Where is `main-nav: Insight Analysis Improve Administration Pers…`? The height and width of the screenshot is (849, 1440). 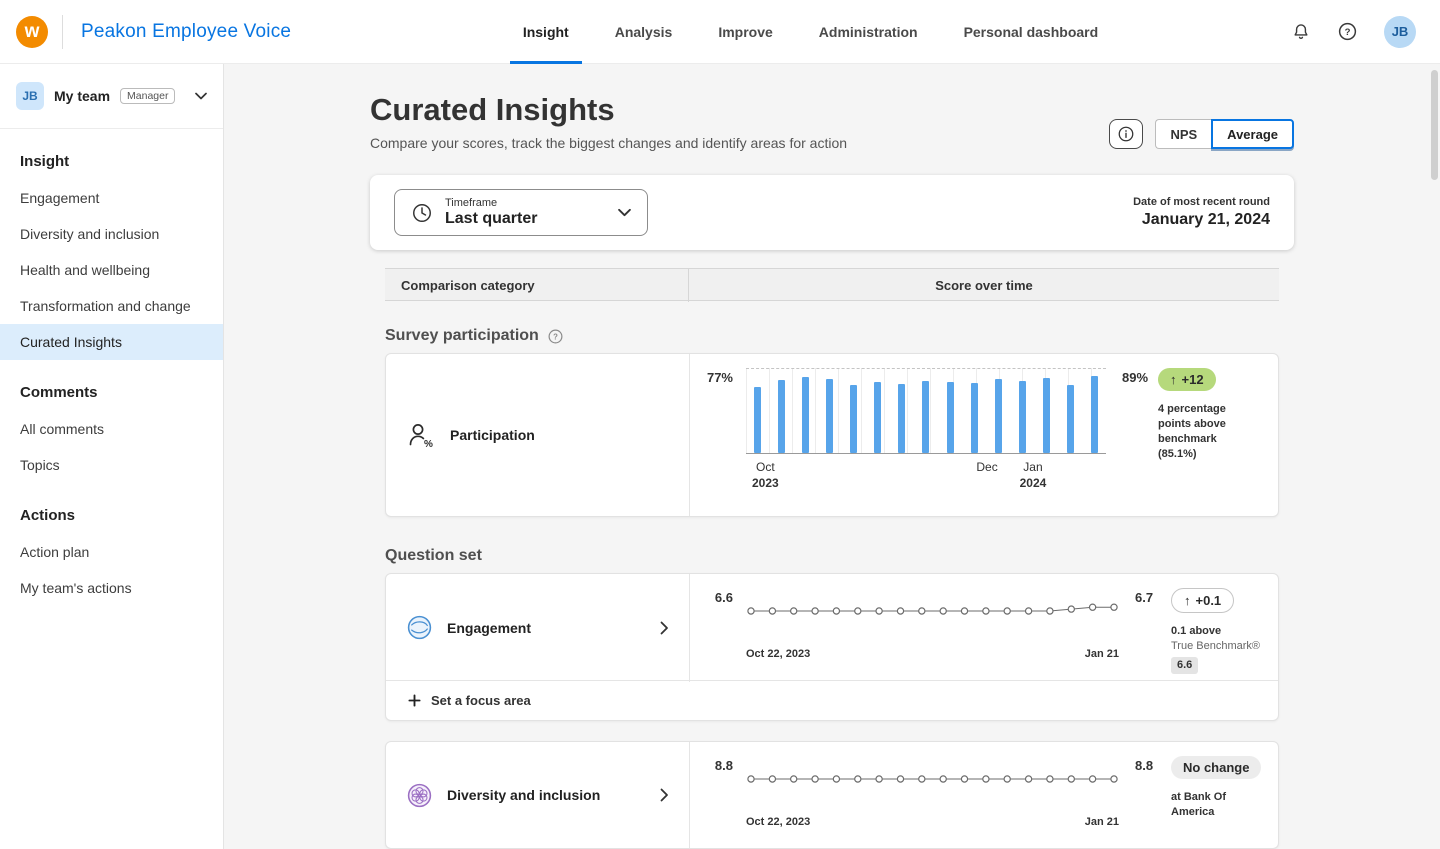 main-nav: Insight Analysis Improve Administration Pers… is located at coordinates (810, 32).